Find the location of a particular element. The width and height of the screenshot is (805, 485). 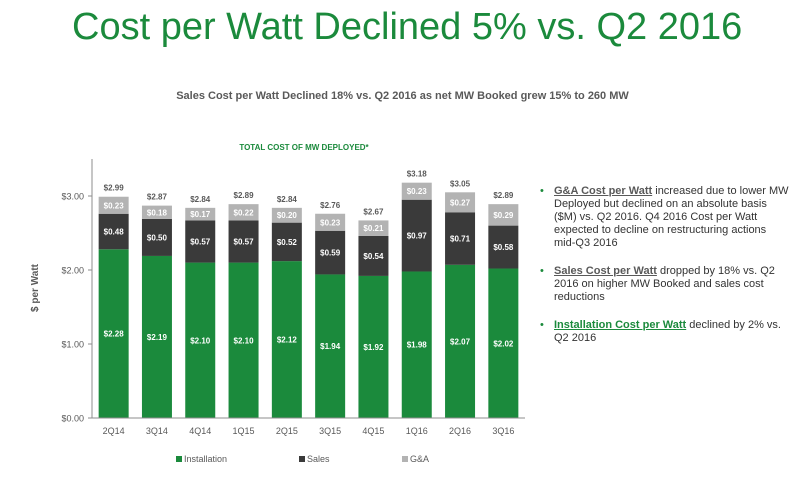

data-label: $0.18 is located at coordinates (157, 212).